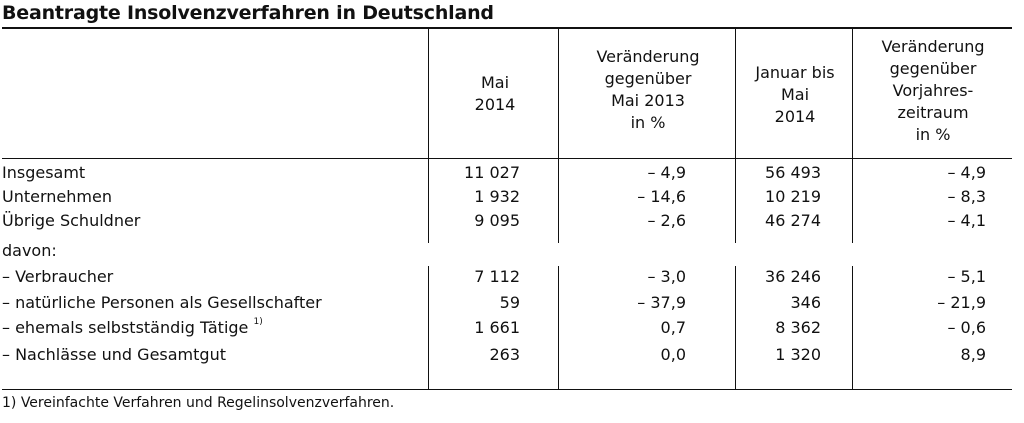 The width and height of the screenshot is (1024, 423). I want to click on row-label: – natürliche Personen als Gesellschafter, so click(162, 303).